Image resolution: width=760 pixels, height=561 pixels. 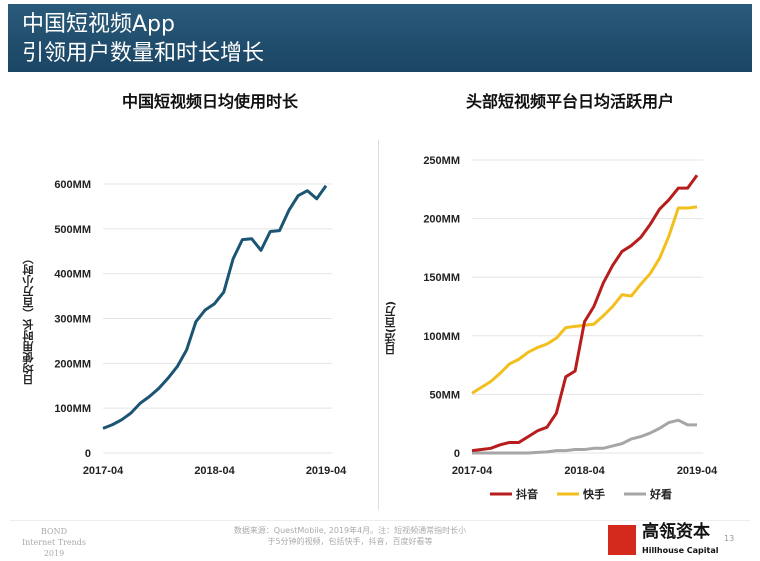 I want to click on logo-english: Hillhouse Capital, so click(x=680, y=550).